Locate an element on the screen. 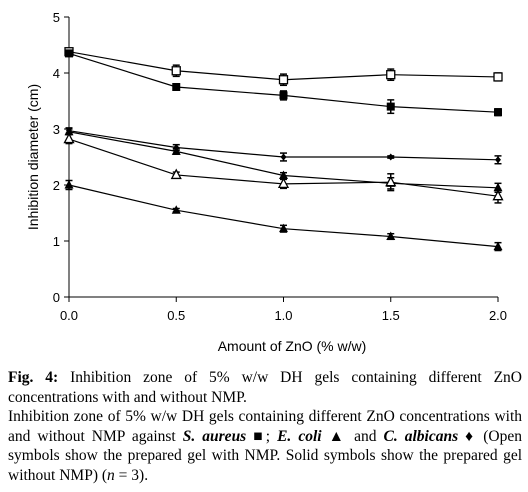  triangle-symbol-text: ▲ and is located at coordinates (352, 436).